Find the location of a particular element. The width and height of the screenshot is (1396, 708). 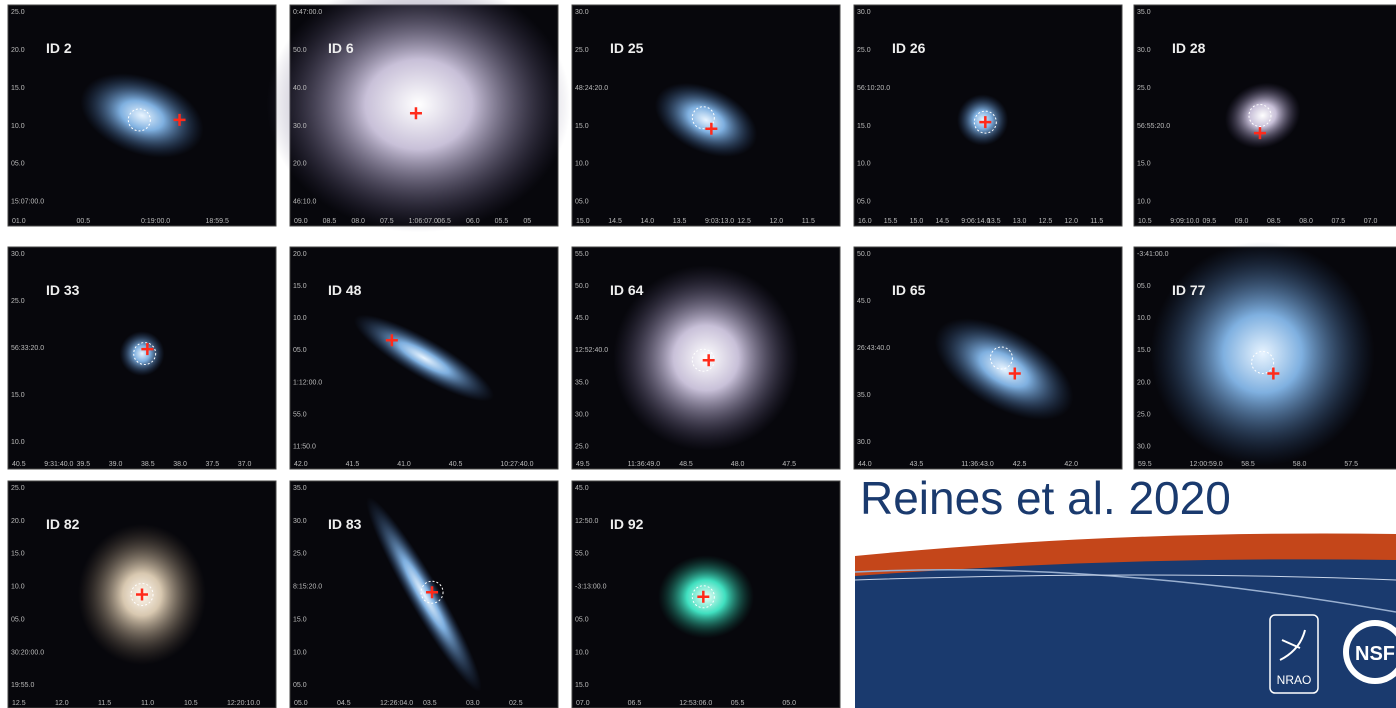

x-tick-label: 37.5 is located at coordinates (213, 464).